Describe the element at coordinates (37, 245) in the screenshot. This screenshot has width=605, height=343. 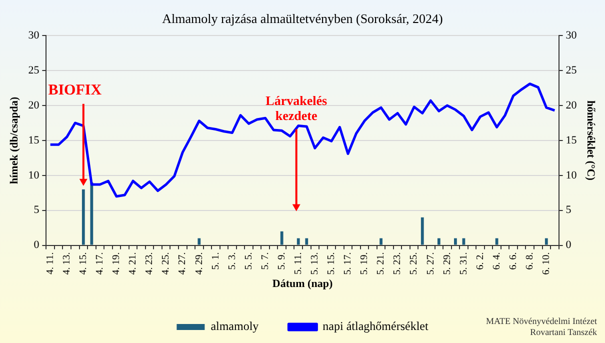
I see `y-tick-label: 0` at that location.